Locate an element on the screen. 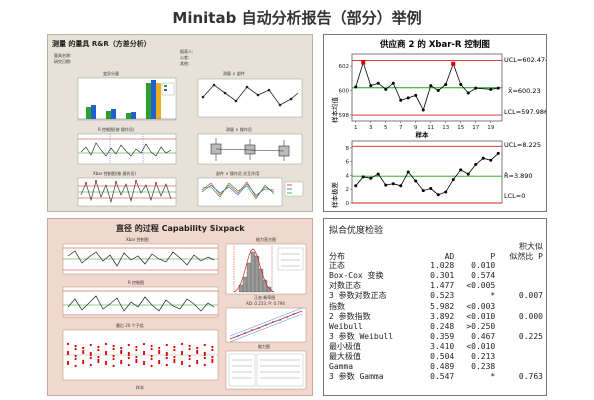  xbar-mean-point-out-of-control is located at coordinates (363, 62).